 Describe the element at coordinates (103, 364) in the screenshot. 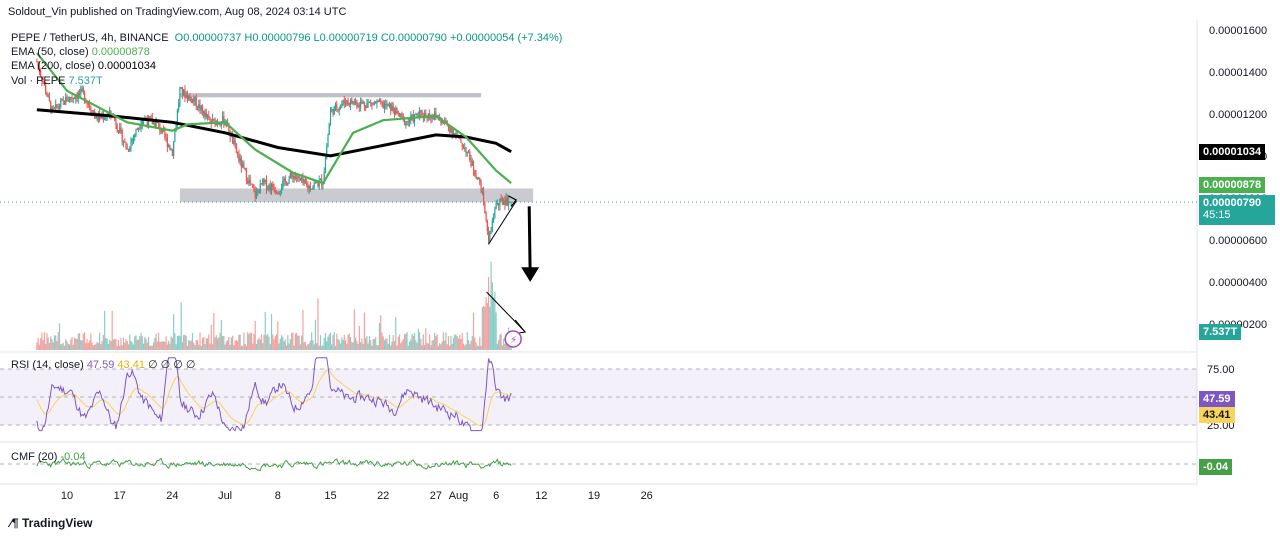

I see `rsi-legend: RSI (14, close) 47.59 43.41 ∅ ∅ ∅ ∅` at that location.